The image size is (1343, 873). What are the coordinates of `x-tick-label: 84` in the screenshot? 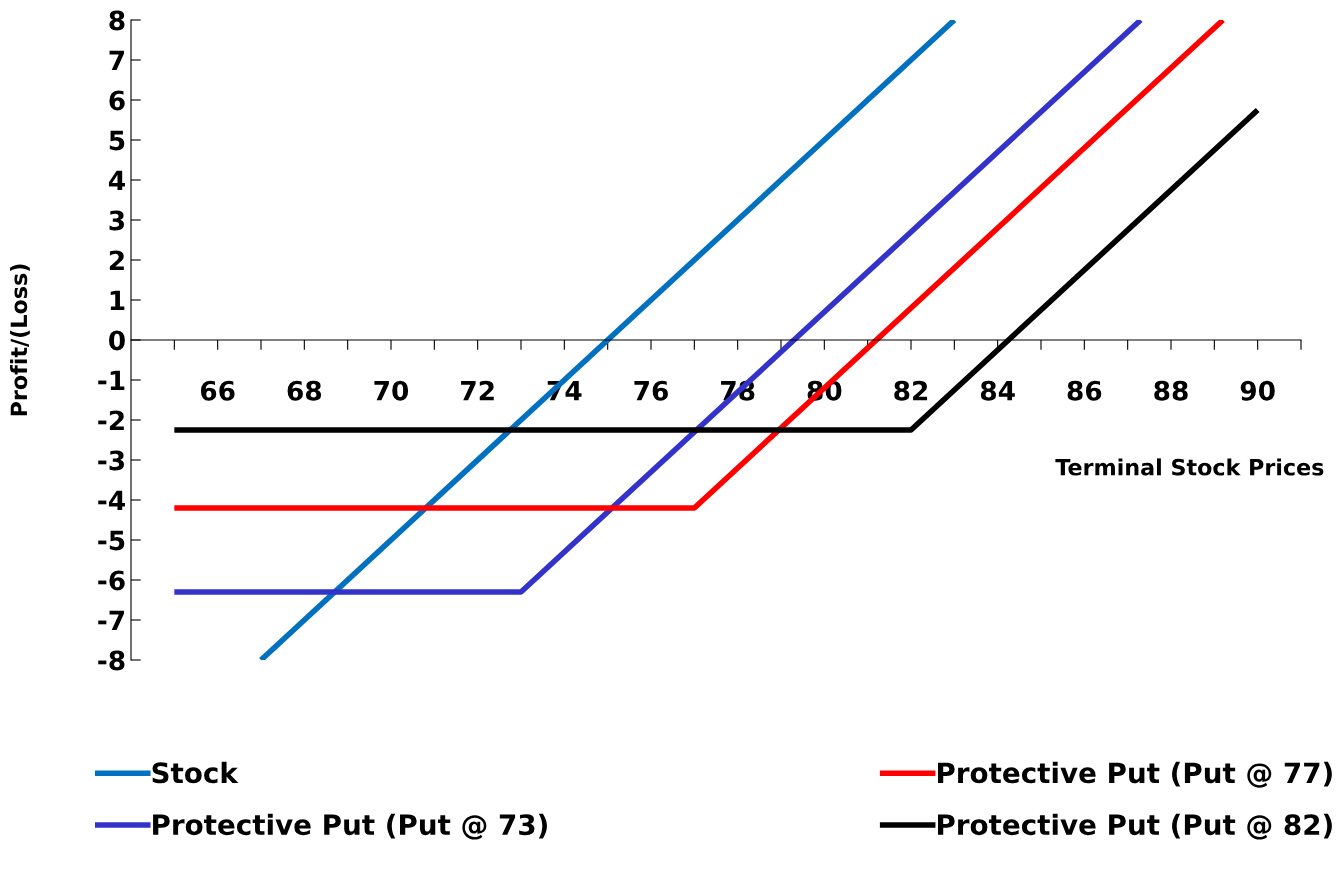 It's located at (997, 390).